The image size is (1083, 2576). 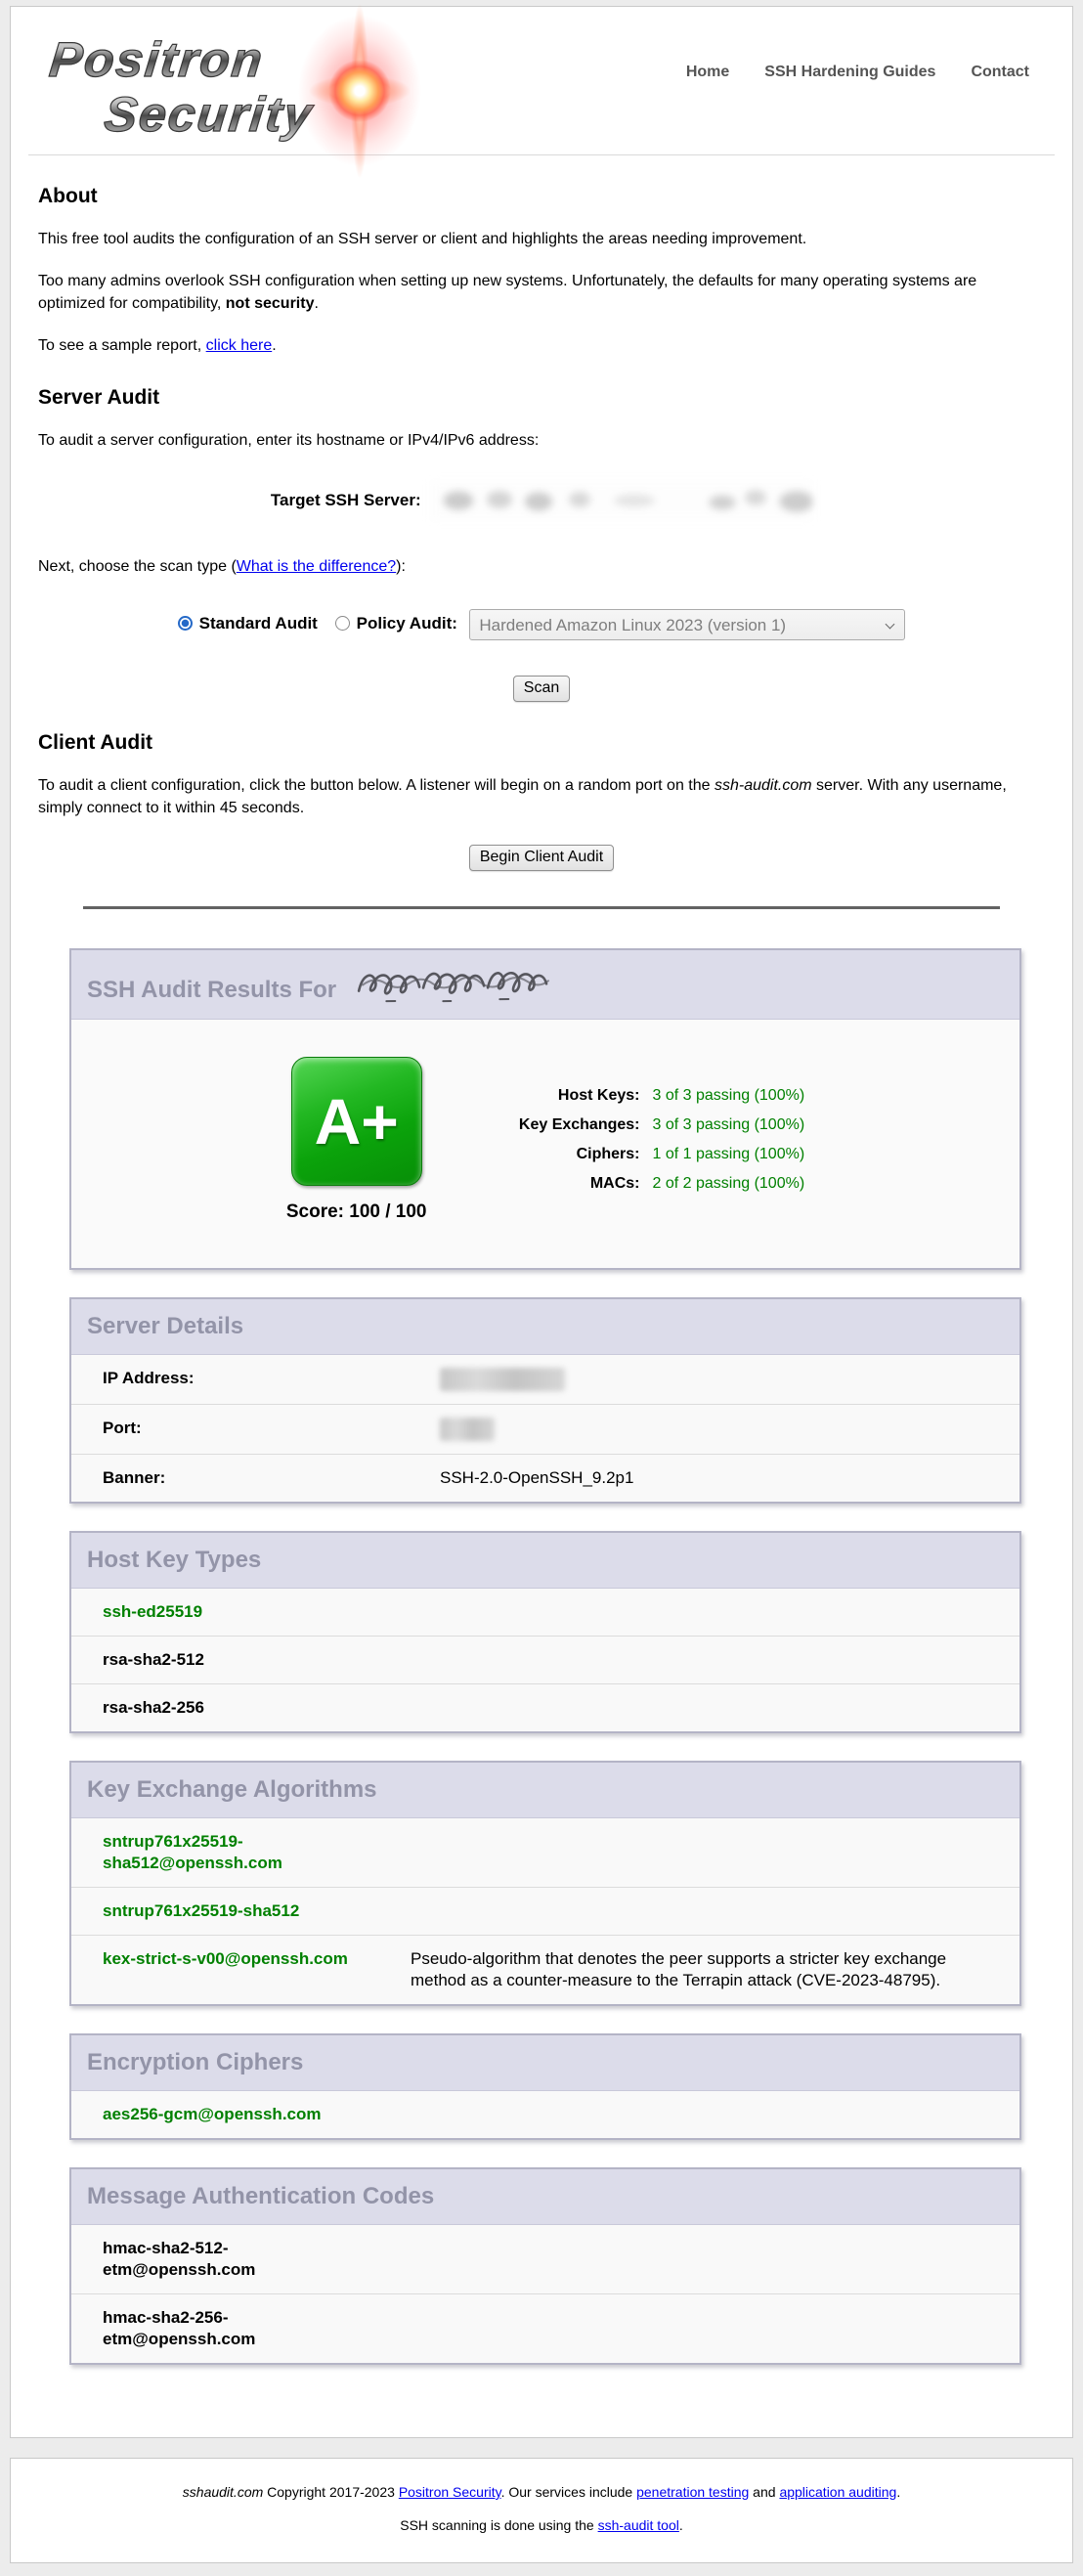 What do you see at coordinates (345, 500) in the screenshot?
I see `target-server-label: Target SSH Server:` at bounding box center [345, 500].